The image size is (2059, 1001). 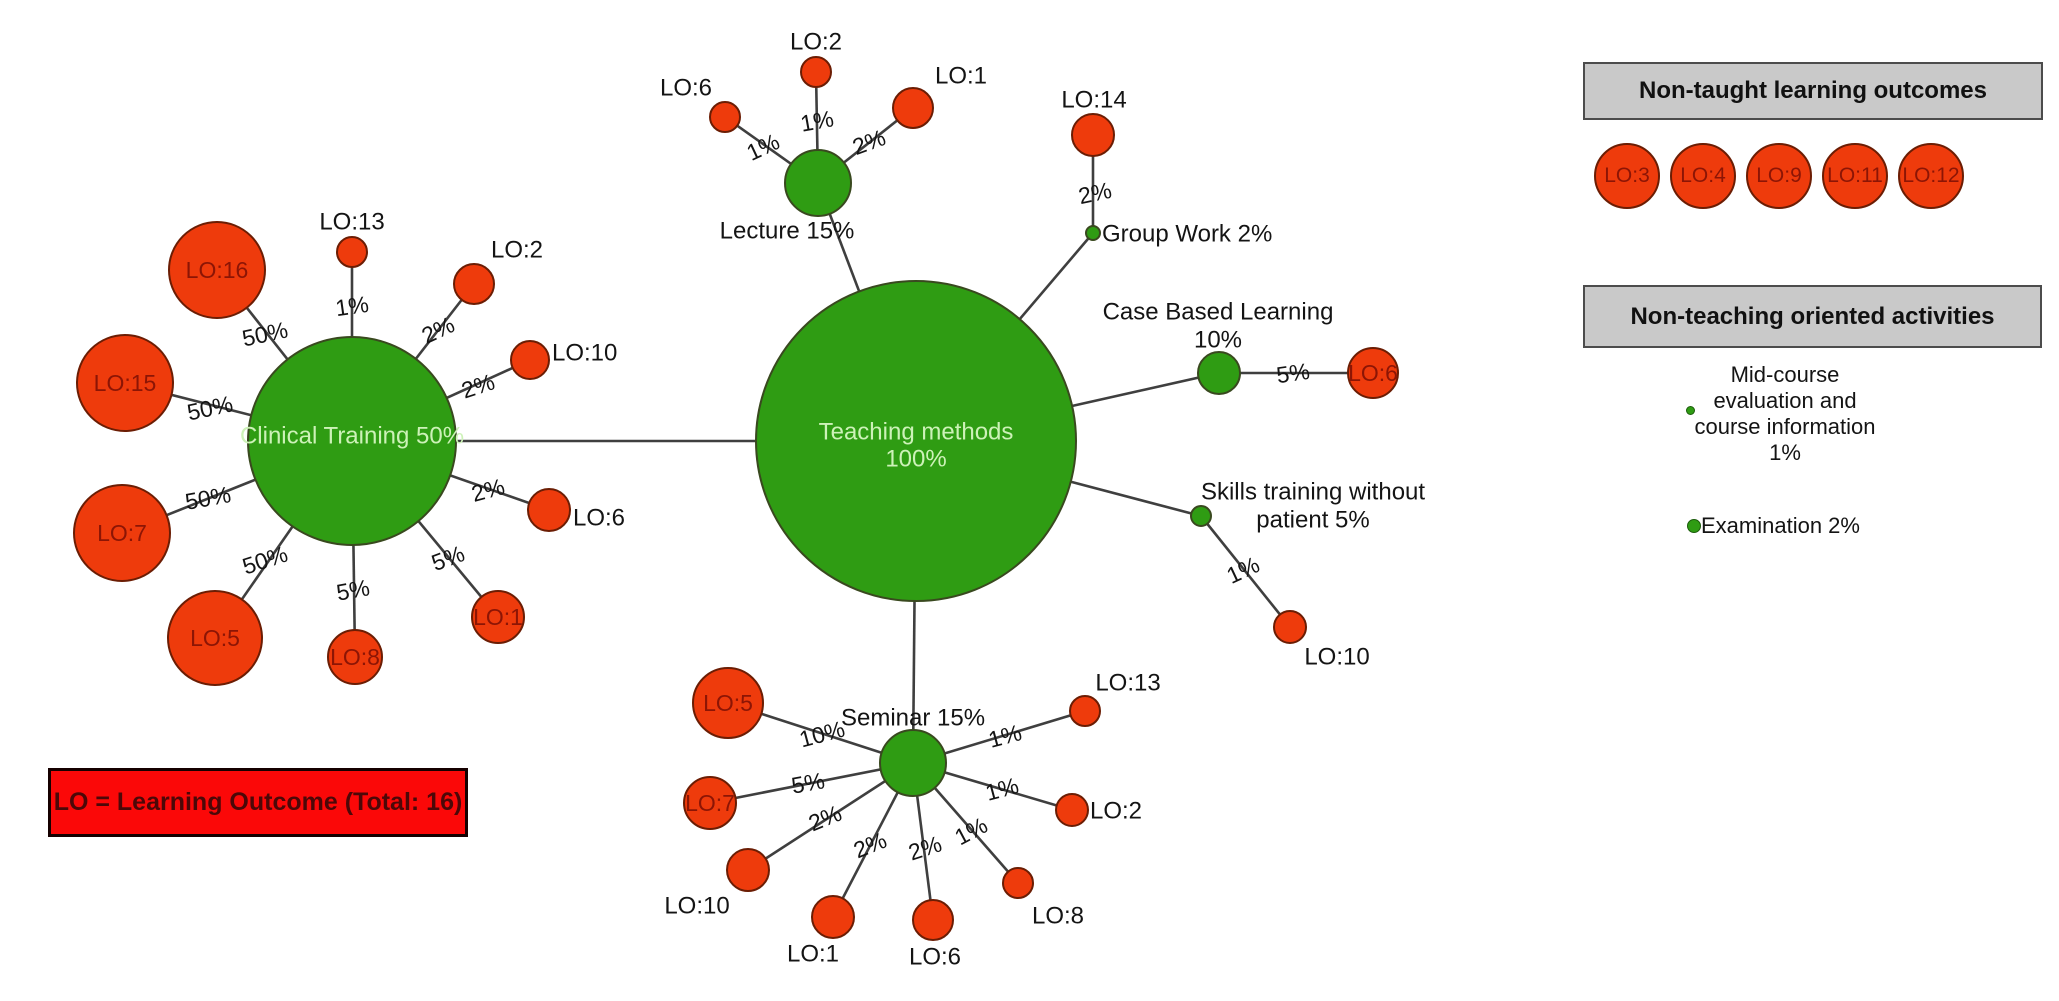 What do you see at coordinates (530, 360) in the screenshot?
I see `node-lo10-clinical` at bounding box center [530, 360].